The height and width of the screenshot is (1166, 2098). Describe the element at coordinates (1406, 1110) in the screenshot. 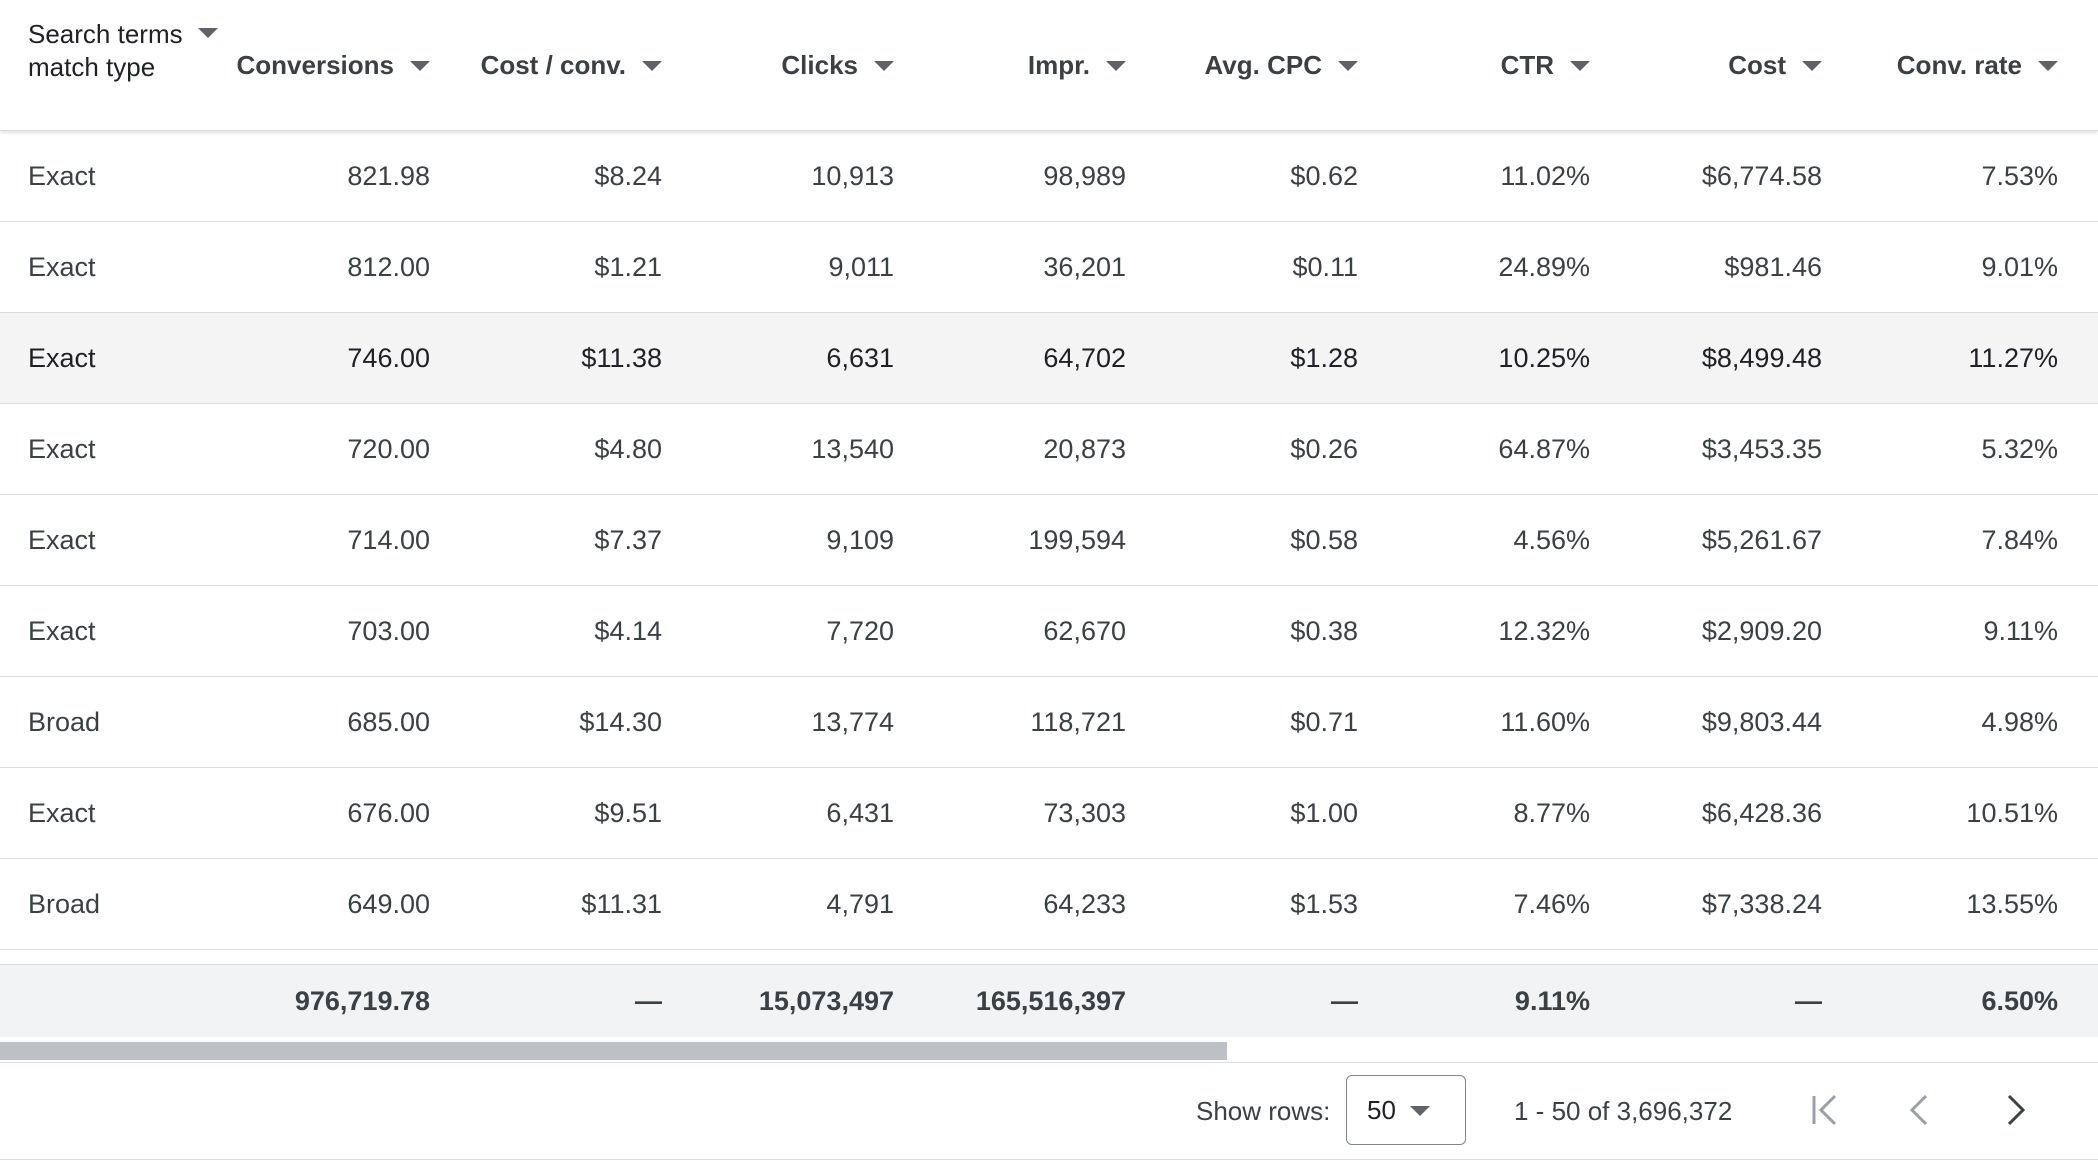

I see `rows-per-page-select: 50` at that location.